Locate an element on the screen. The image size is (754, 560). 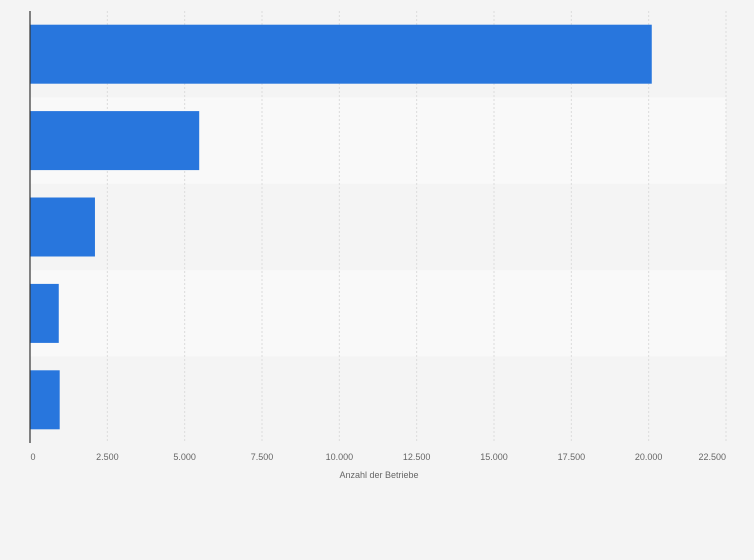
x-tick-label: 0 is located at coordinates (32, 457).